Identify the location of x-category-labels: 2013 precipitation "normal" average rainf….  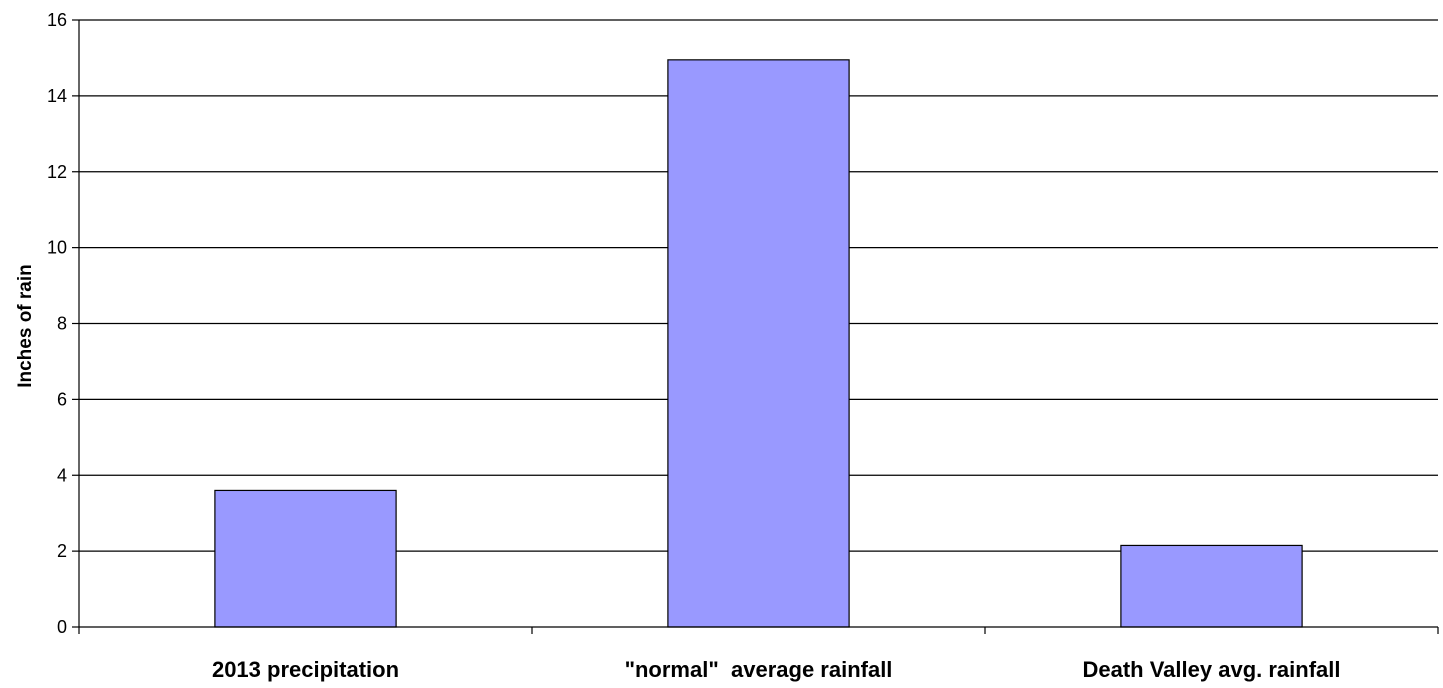
(776, 669).